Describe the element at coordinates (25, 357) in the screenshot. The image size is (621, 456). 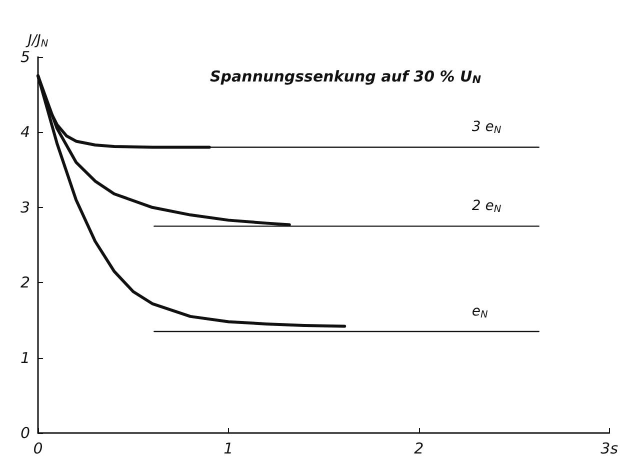
I see `y-tick-label: 1` at that location.